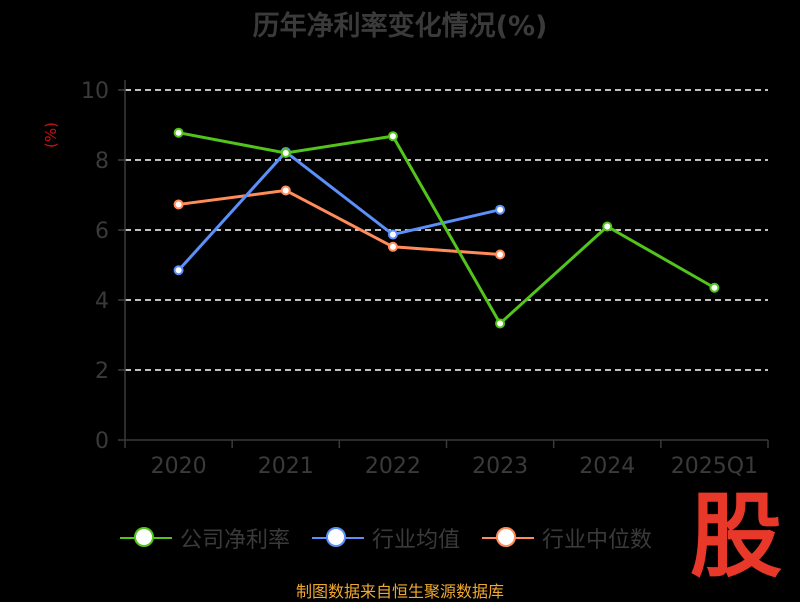 This screenshot has width=800, height=602. I want to click on legend-label-industry-median: 行业中位数, so click(597, 540).